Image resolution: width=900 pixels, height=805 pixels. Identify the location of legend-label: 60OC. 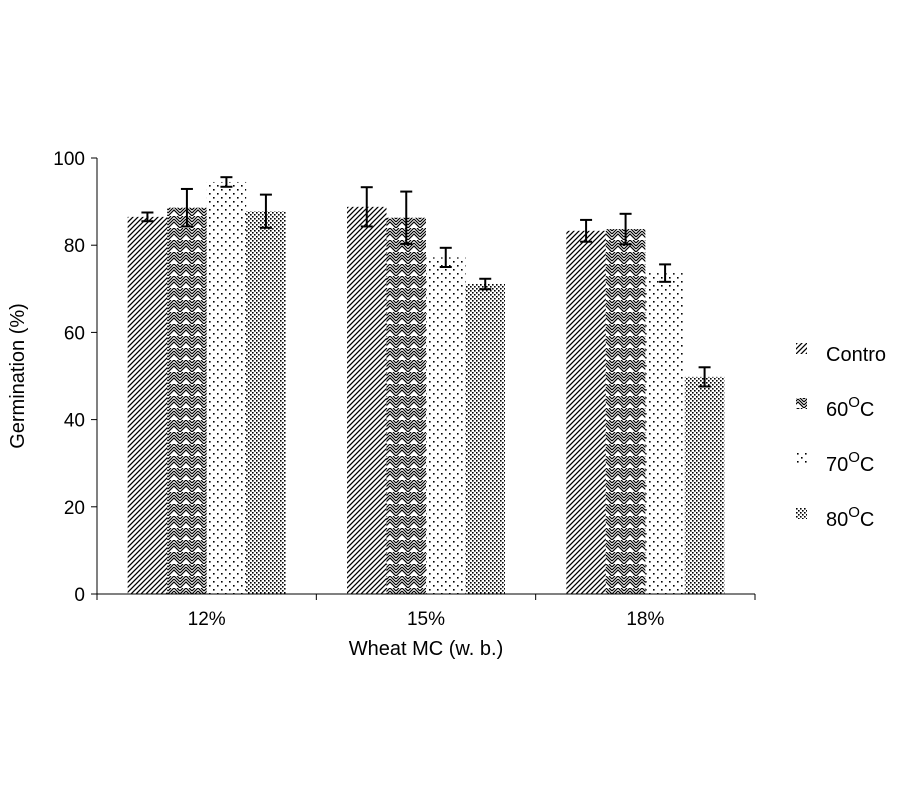
(850, 407).